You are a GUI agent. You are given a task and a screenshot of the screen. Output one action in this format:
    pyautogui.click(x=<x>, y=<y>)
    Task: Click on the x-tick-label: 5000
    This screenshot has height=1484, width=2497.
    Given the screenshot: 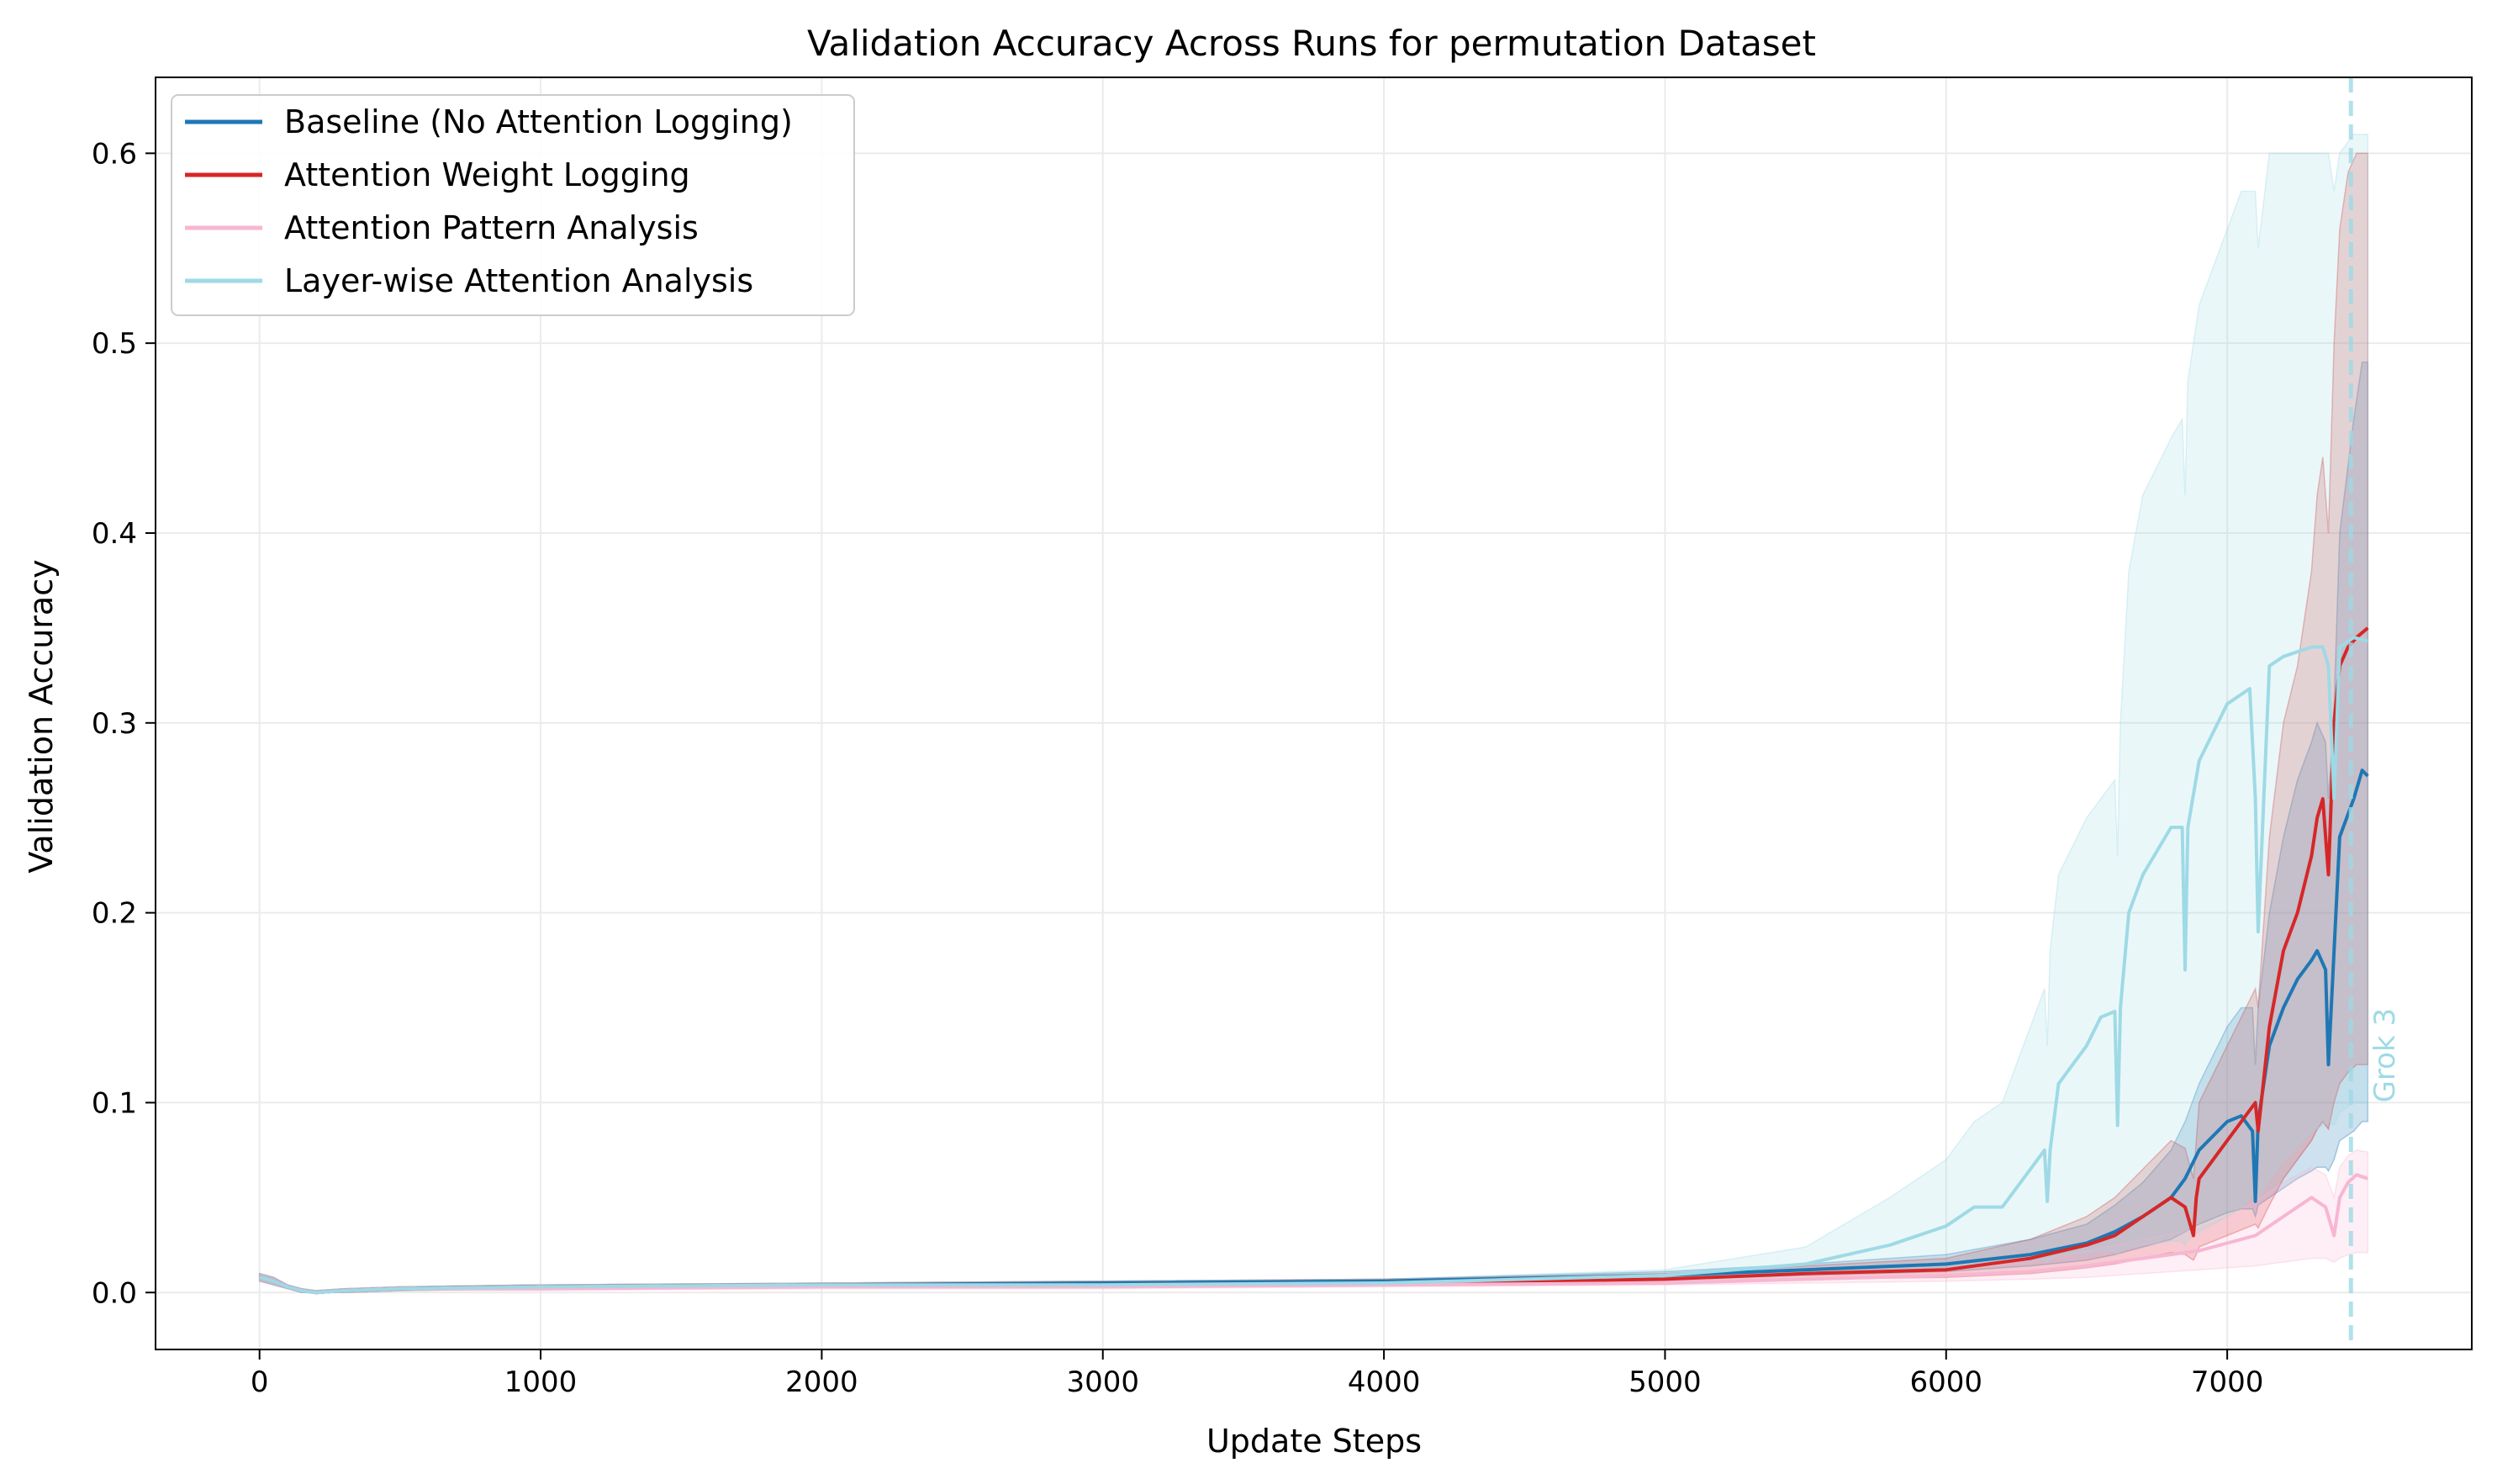 What is the action you would take?
    pyautogui.click(x=1665, y=1382)
    